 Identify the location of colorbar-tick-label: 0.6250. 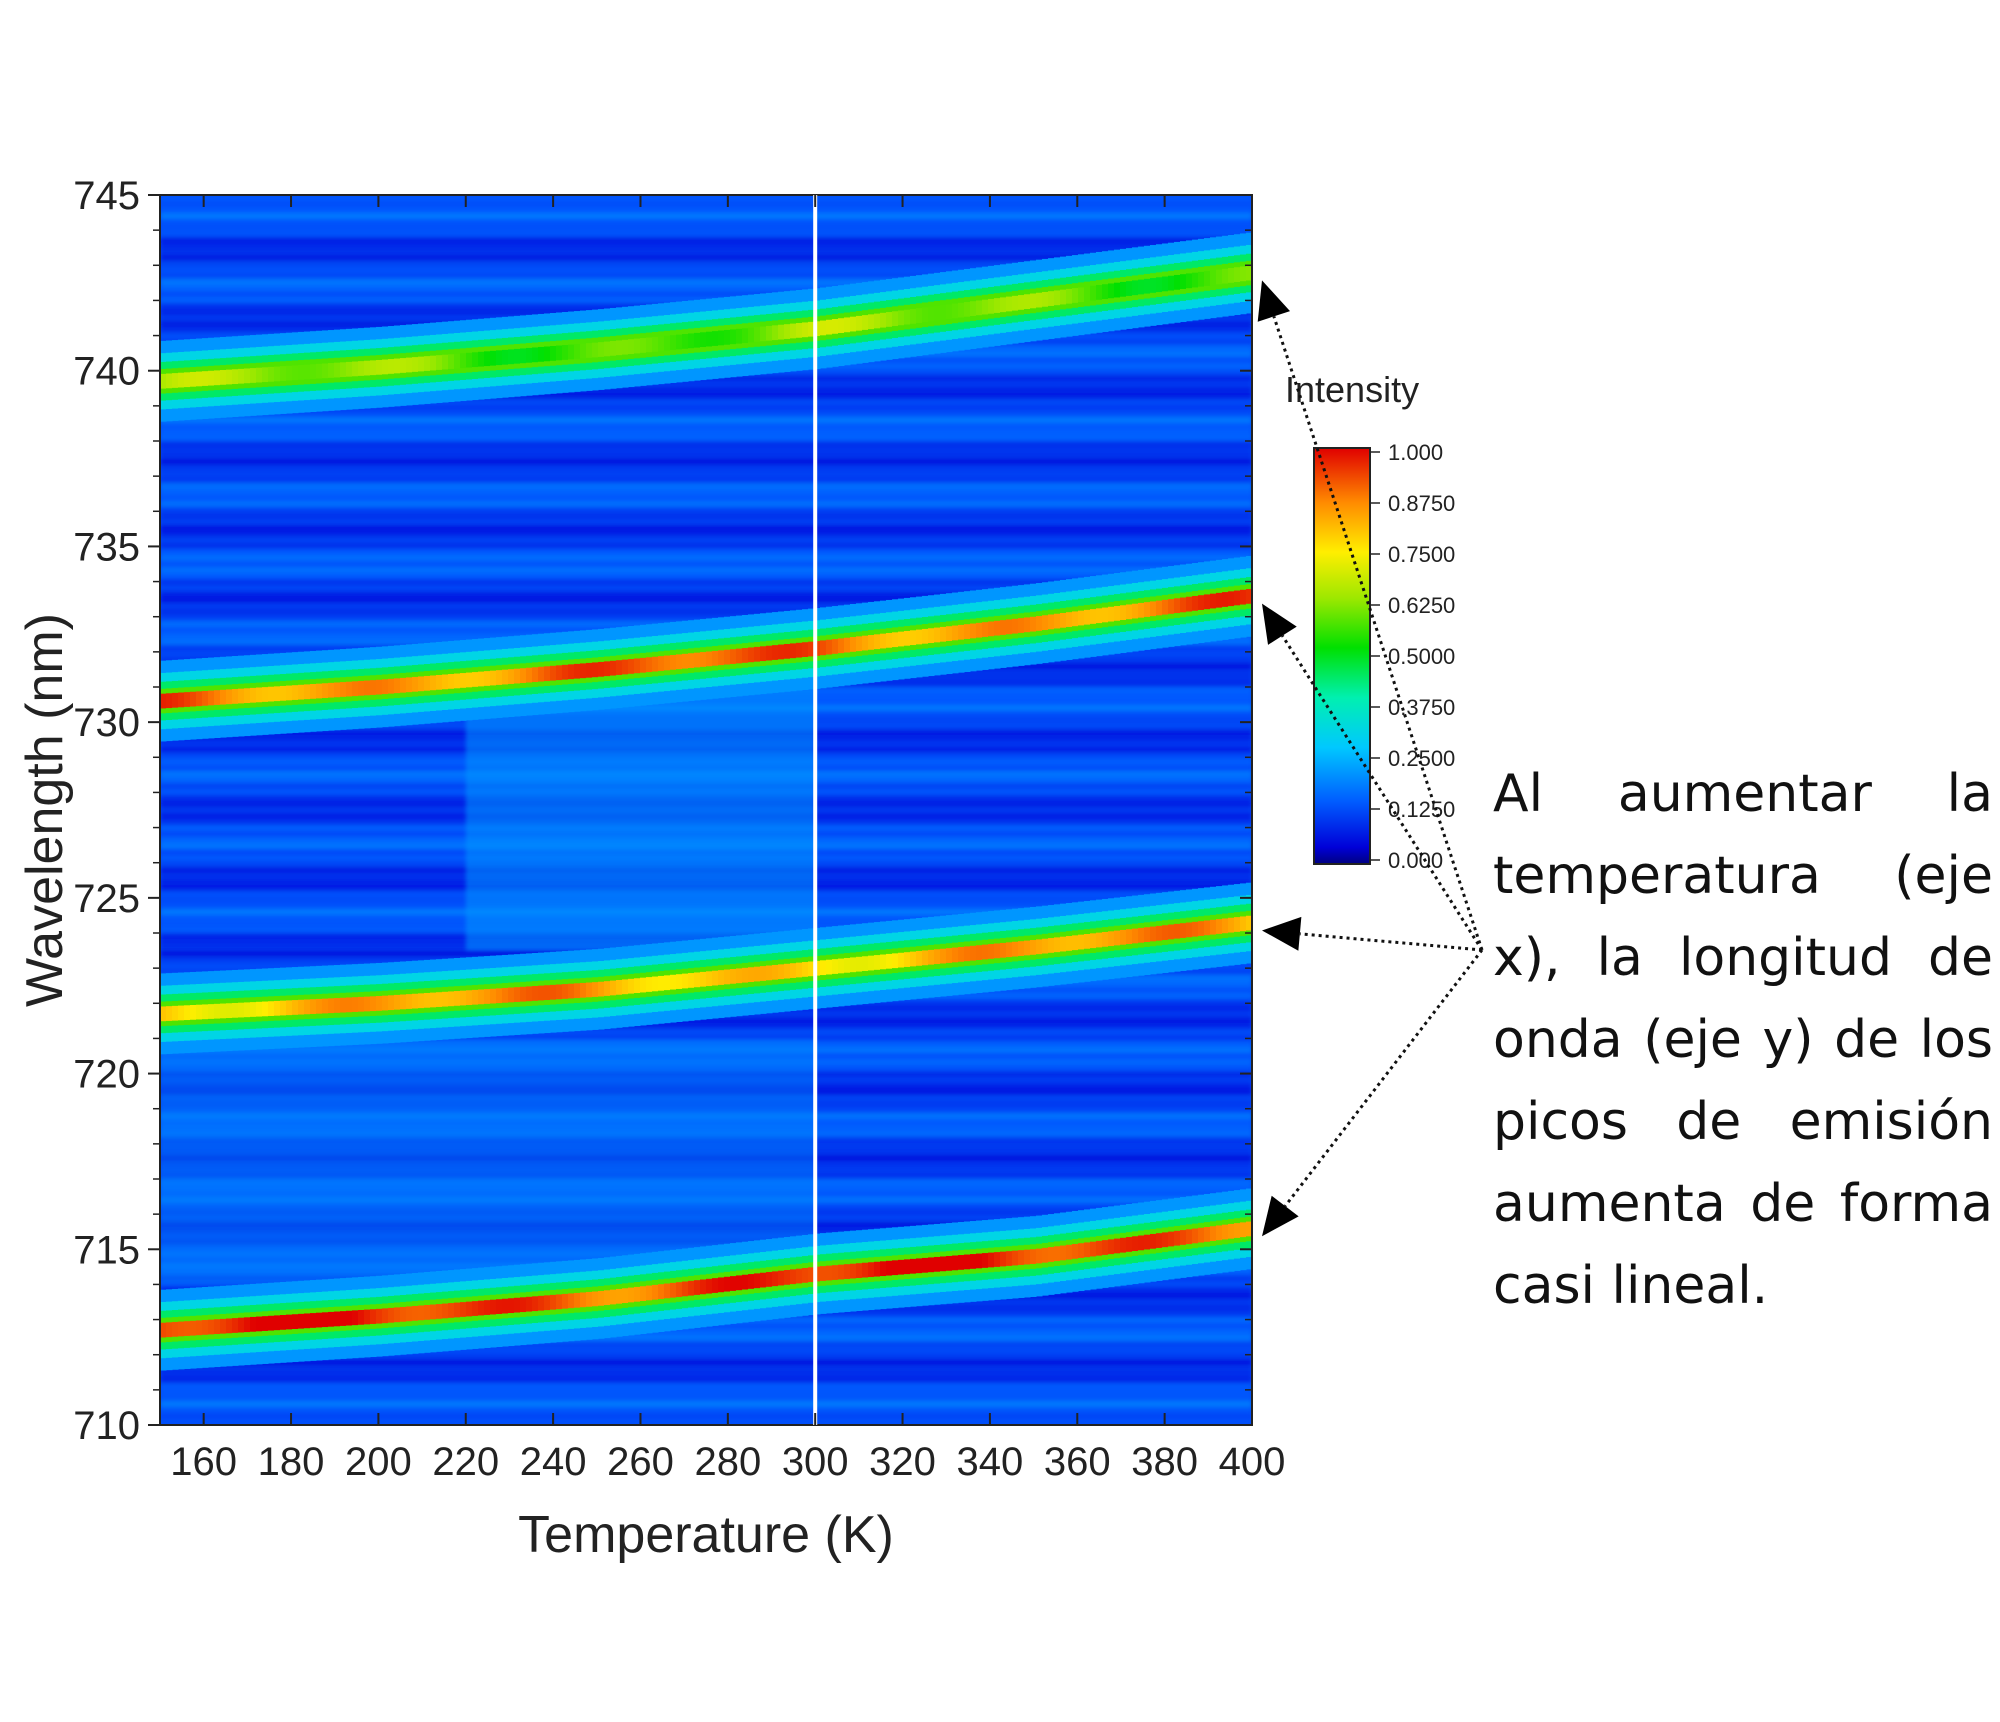
(1421, 605).